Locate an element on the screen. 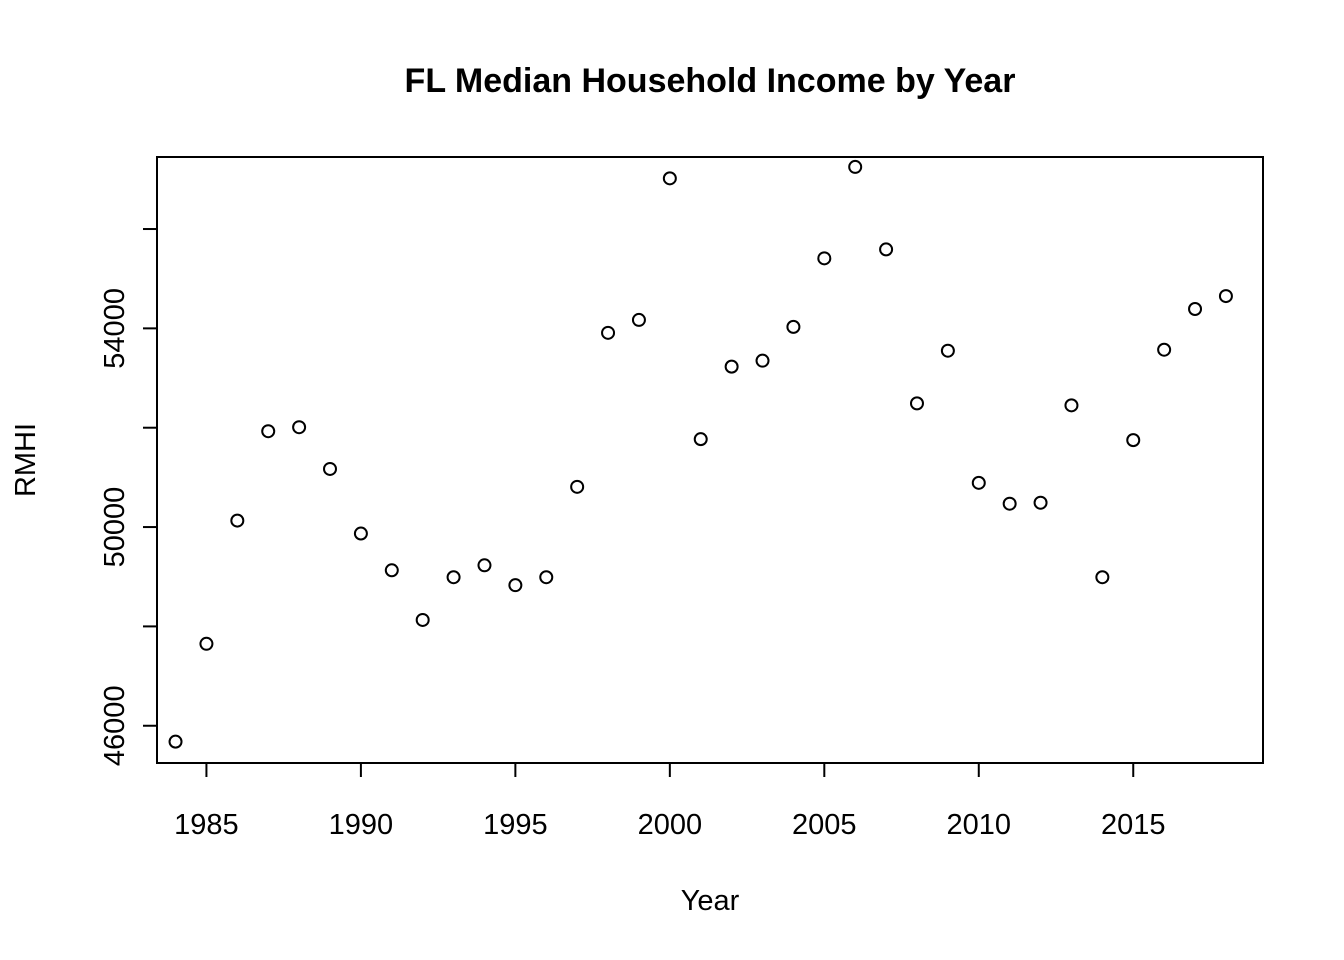 This screenshot has width=1344, height=960. x-tick-label: 2010 is located at coordinates (979, 825).